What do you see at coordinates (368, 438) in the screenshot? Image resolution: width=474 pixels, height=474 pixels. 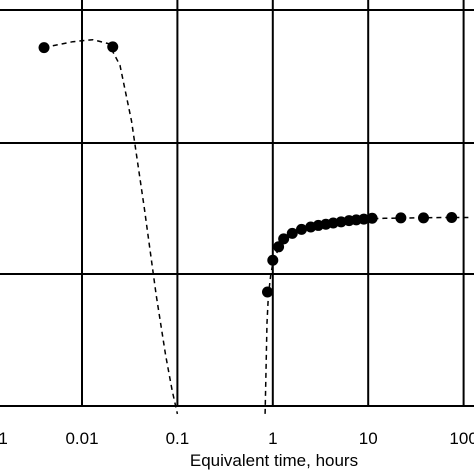 I see `x-tick-label-4: 10` at bounding box center [368, 438].